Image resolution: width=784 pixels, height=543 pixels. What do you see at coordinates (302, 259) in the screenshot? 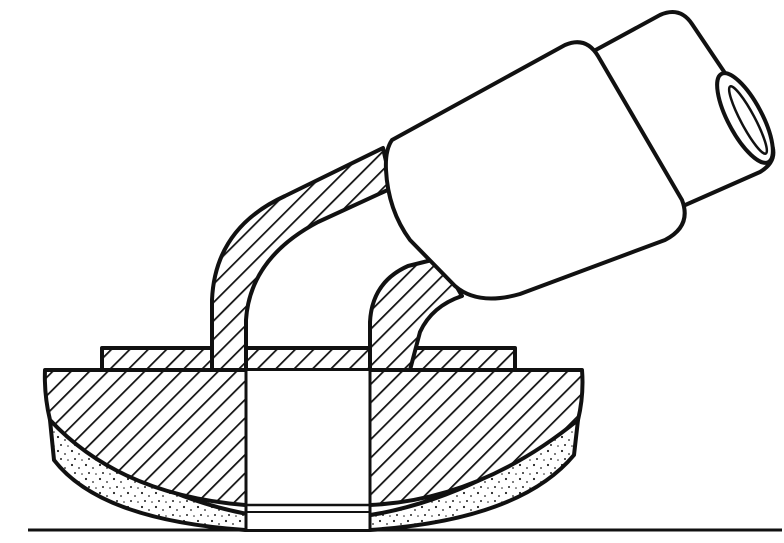
I see `tube-wall-left` at bounding box center [302, 259].